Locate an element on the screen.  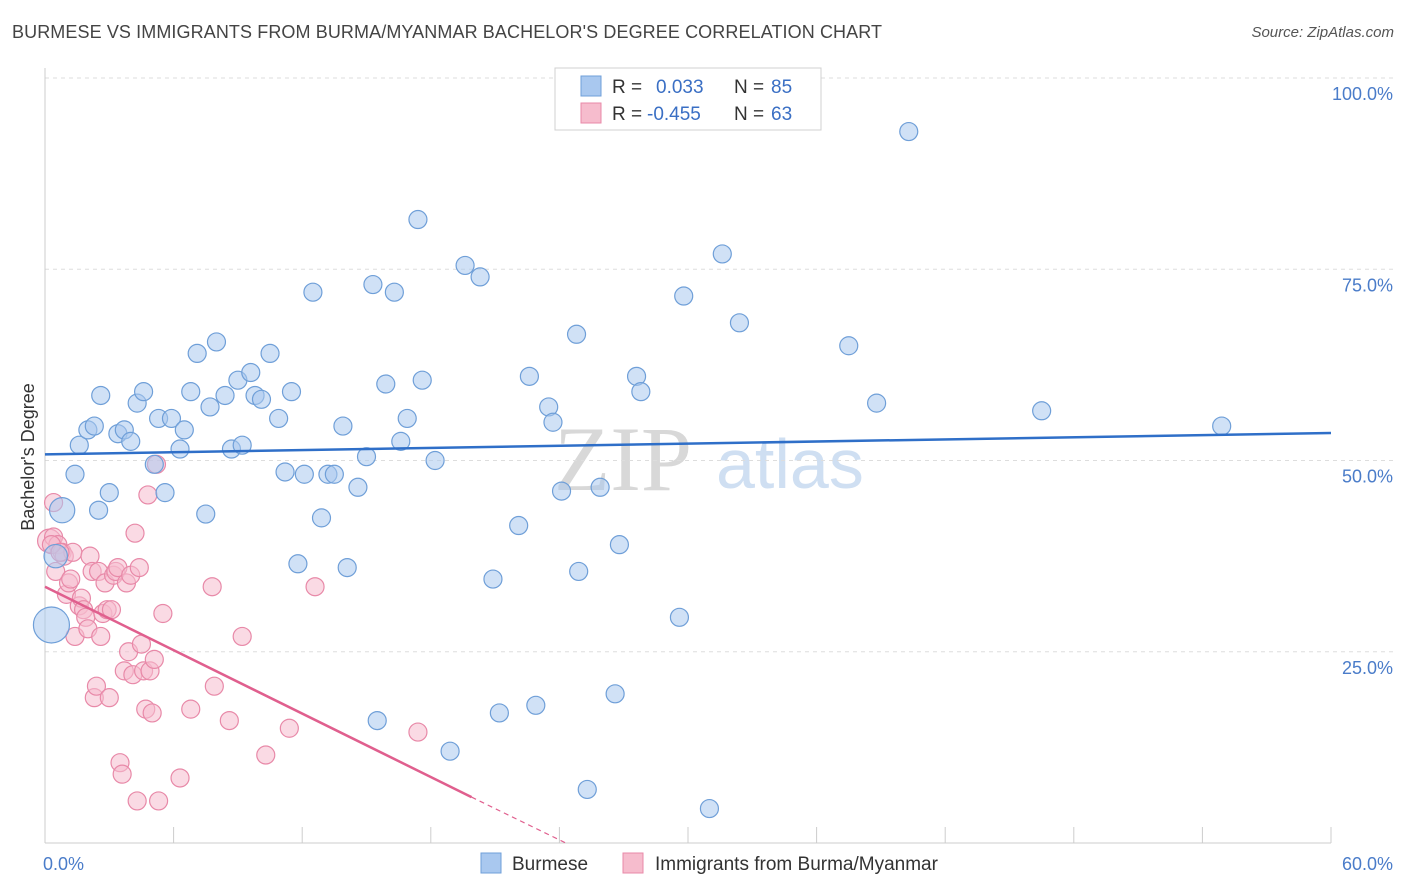
bottom-legend-swatch-pink is located at coordinates (633, 863).